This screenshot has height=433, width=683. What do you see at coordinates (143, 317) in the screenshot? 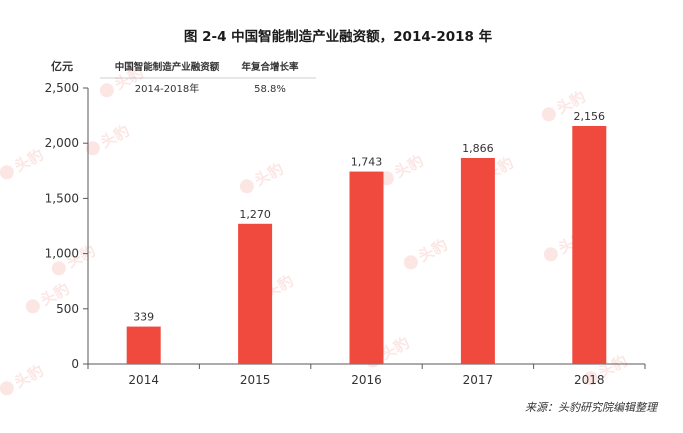
I see `data-label-2014: 339` at bounding box center [143, 317].